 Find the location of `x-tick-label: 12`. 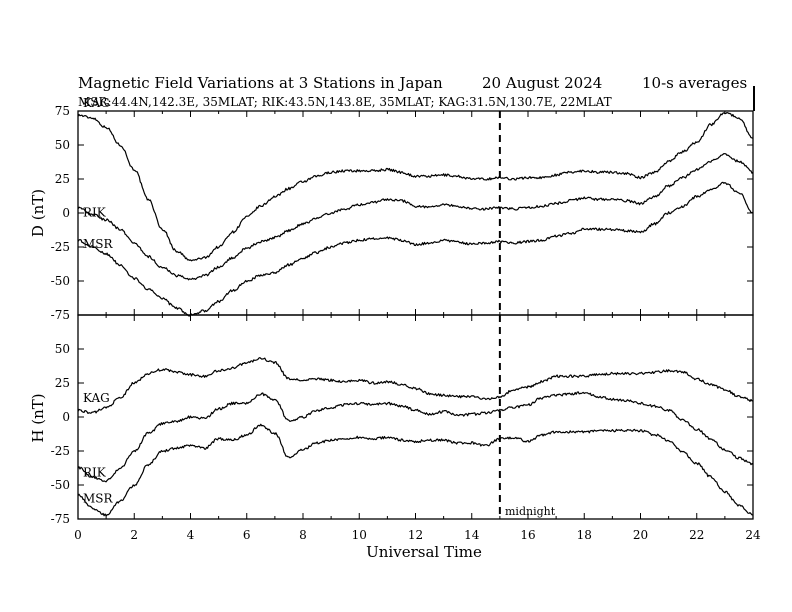

x-tick-label: 12 is located at coordinates (415, 535).